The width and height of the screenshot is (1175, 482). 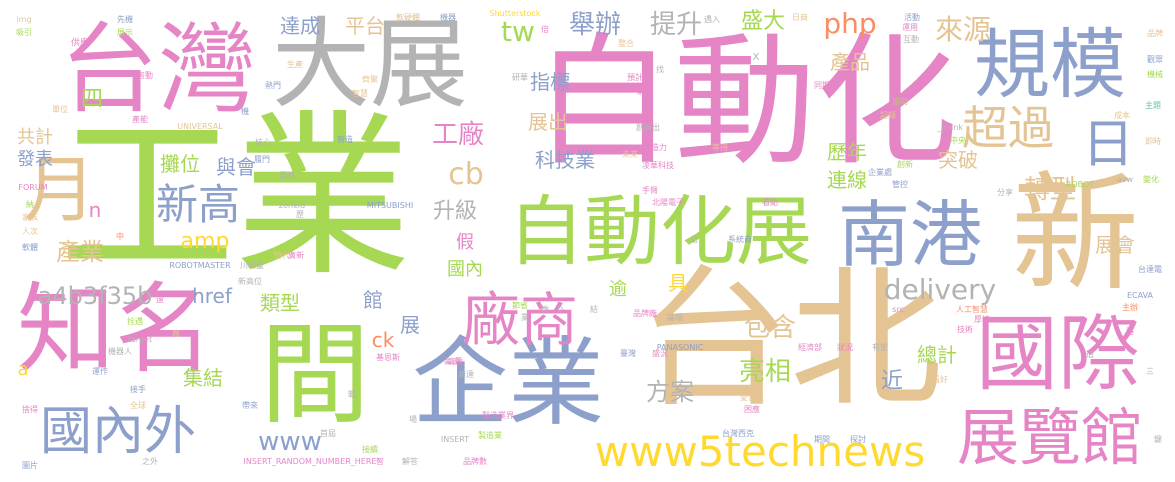 I want to click on word-shengchan: 生產, so click(x=295, y=64).